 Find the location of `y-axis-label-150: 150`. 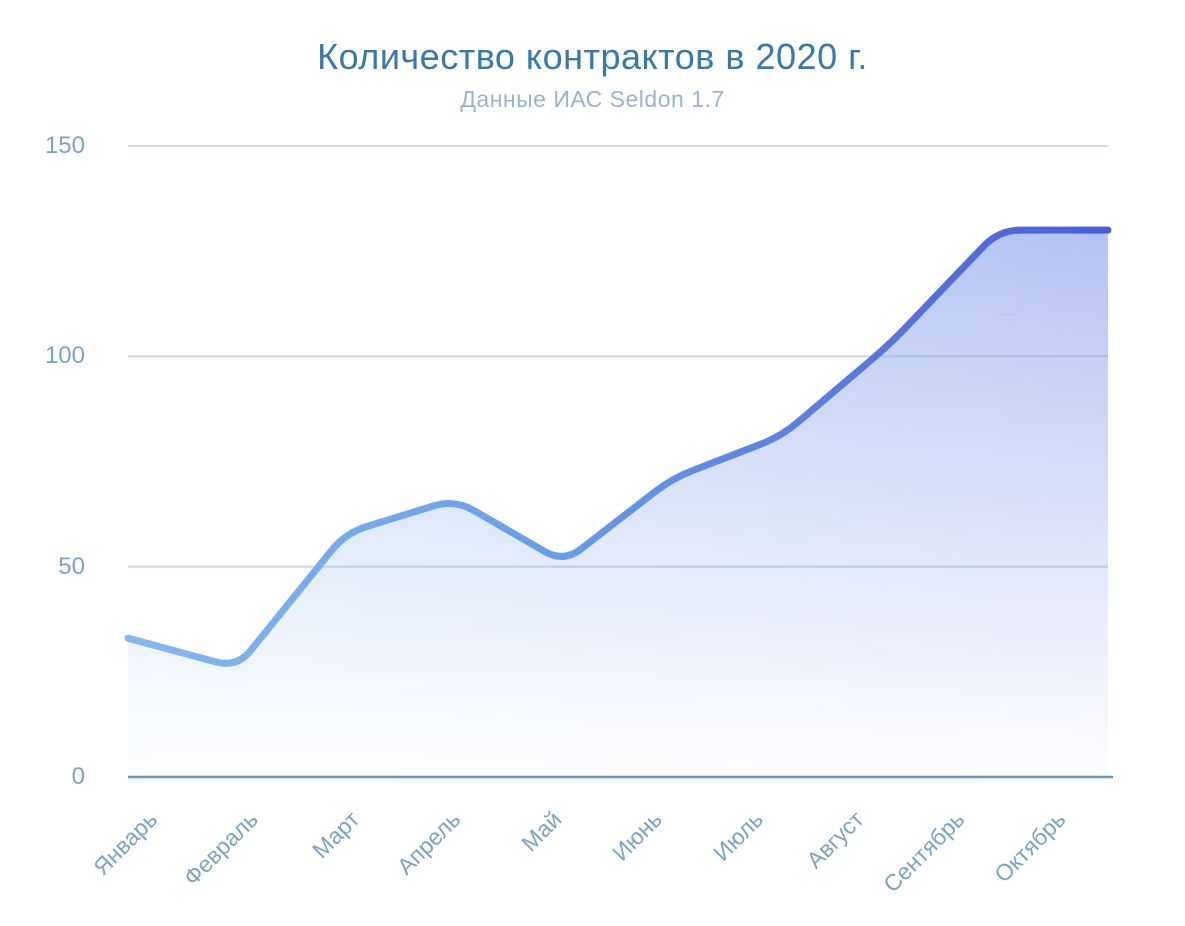

y-axis-label-150: 150 is located at coordinates (64, 145).